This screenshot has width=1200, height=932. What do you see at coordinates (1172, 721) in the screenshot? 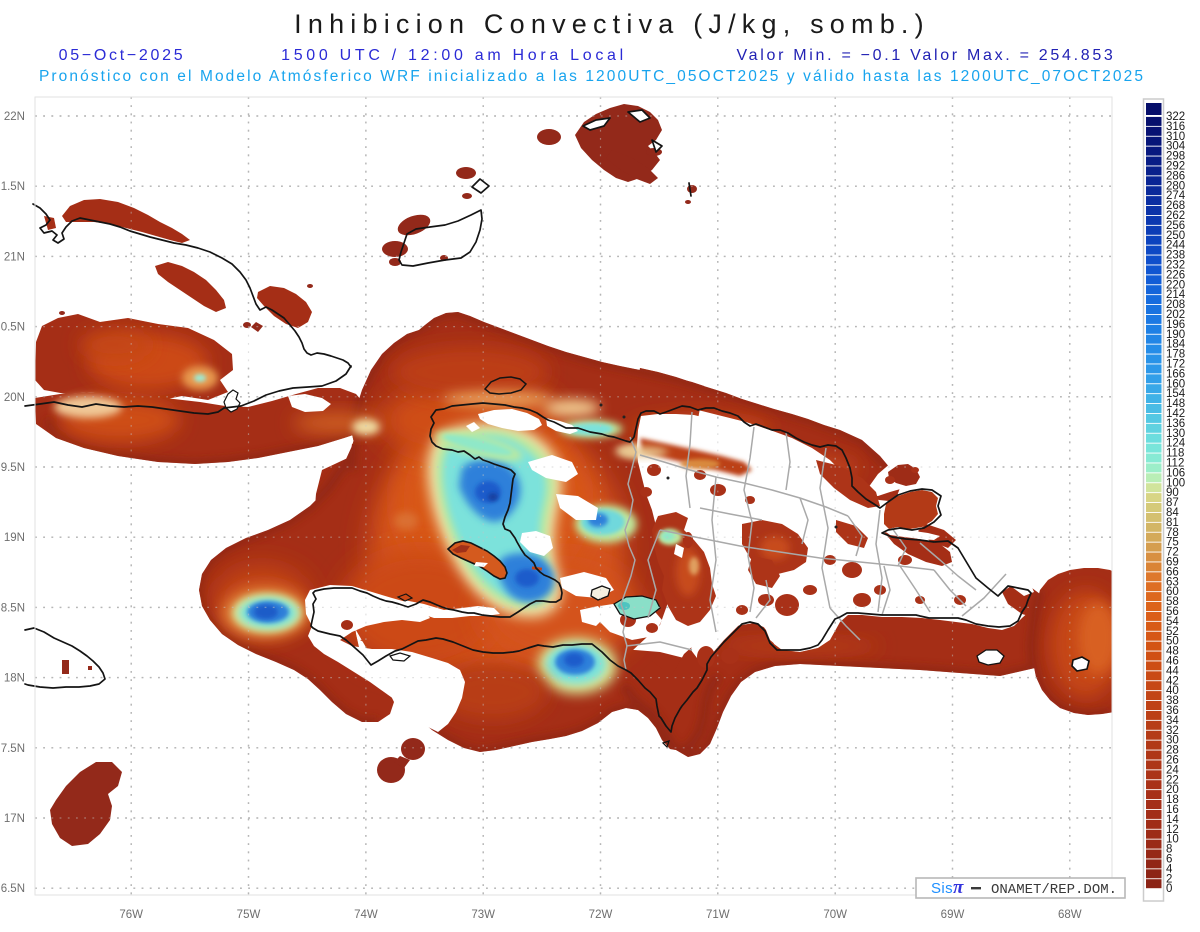
I see `svg-text: 34` at bounding box center [1172, 721].